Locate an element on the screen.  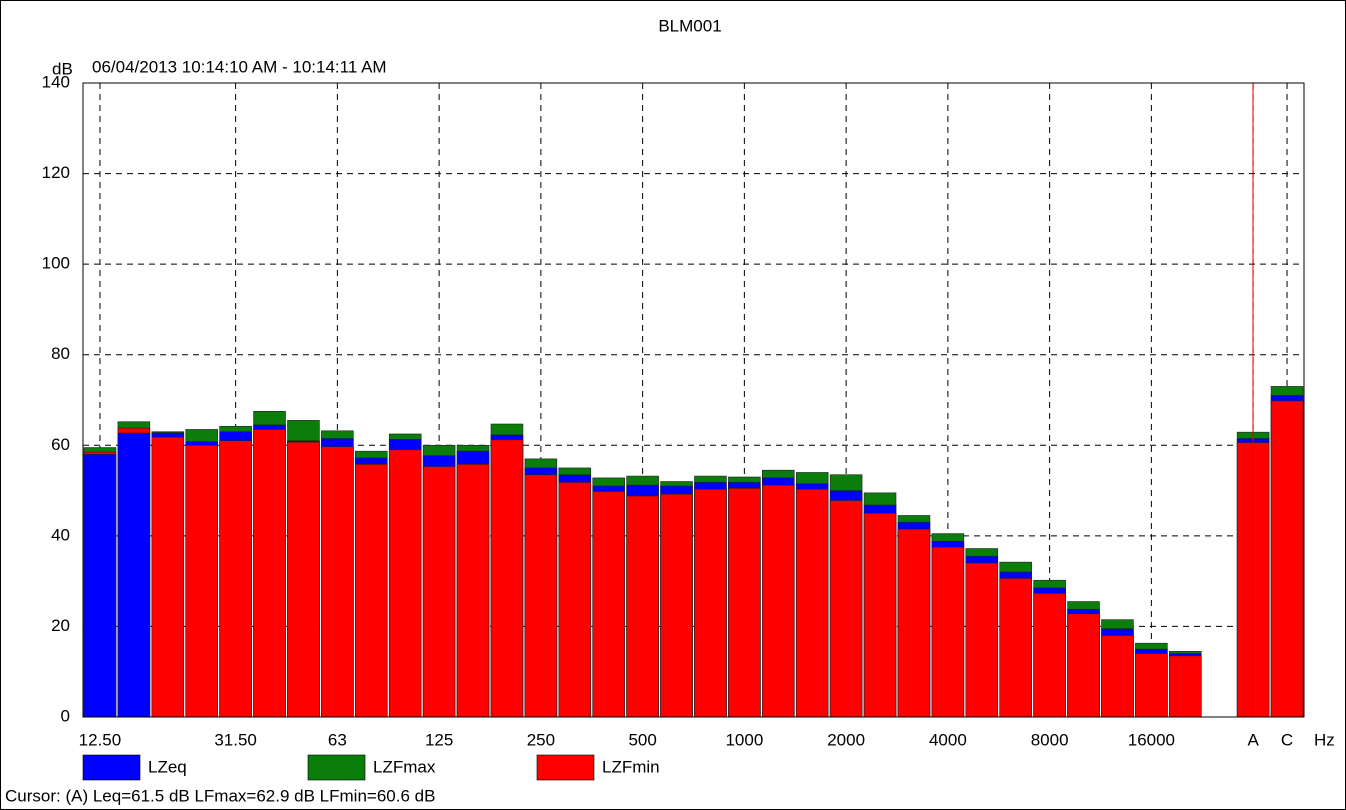
y-tick-label: 0 is located at coordinates (65, 715).